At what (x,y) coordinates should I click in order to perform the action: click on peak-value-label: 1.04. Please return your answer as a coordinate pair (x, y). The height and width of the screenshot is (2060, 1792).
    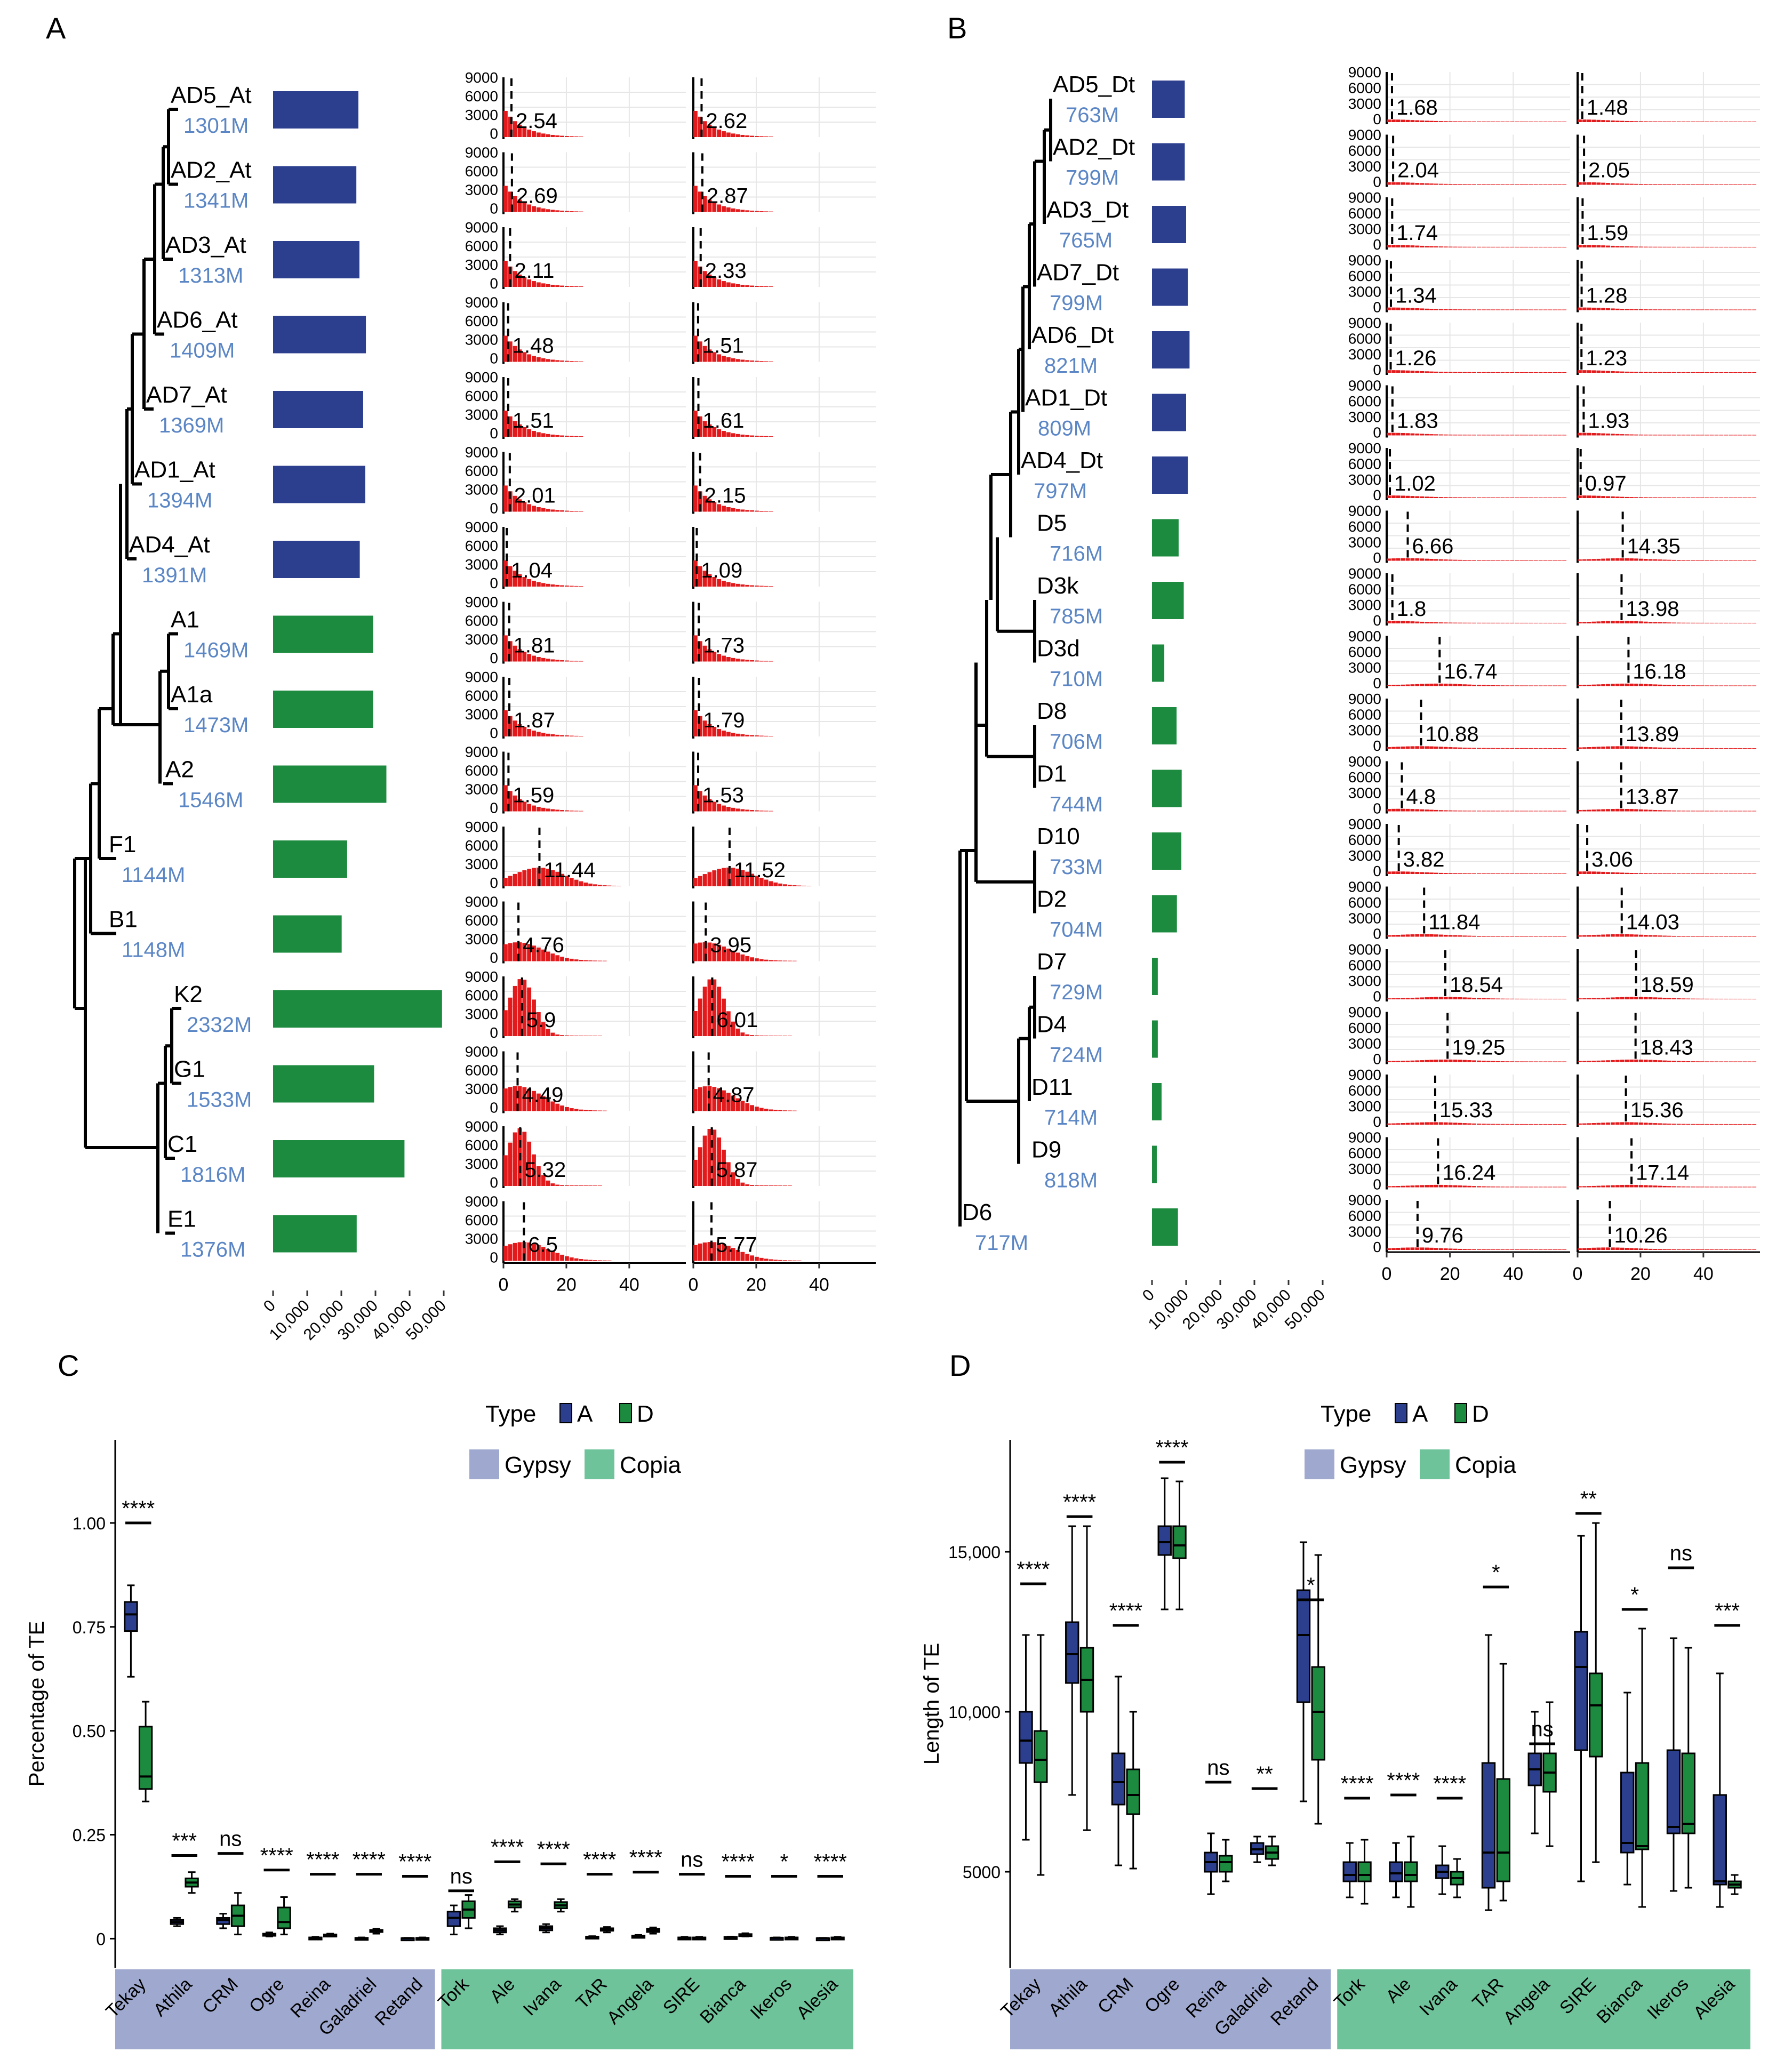
    Looking at the image, I should click on (532, 570).